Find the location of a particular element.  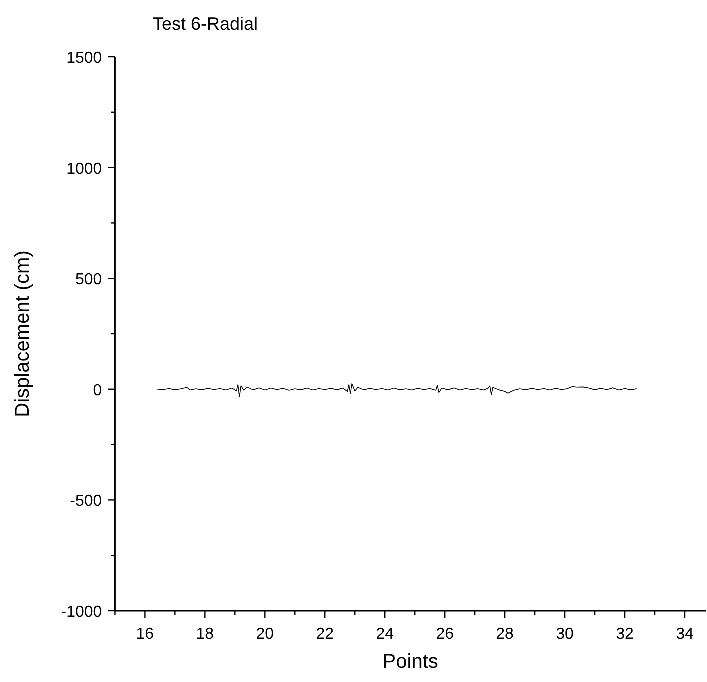

x-tick-label: 30 is located at coordinates (565, 634).